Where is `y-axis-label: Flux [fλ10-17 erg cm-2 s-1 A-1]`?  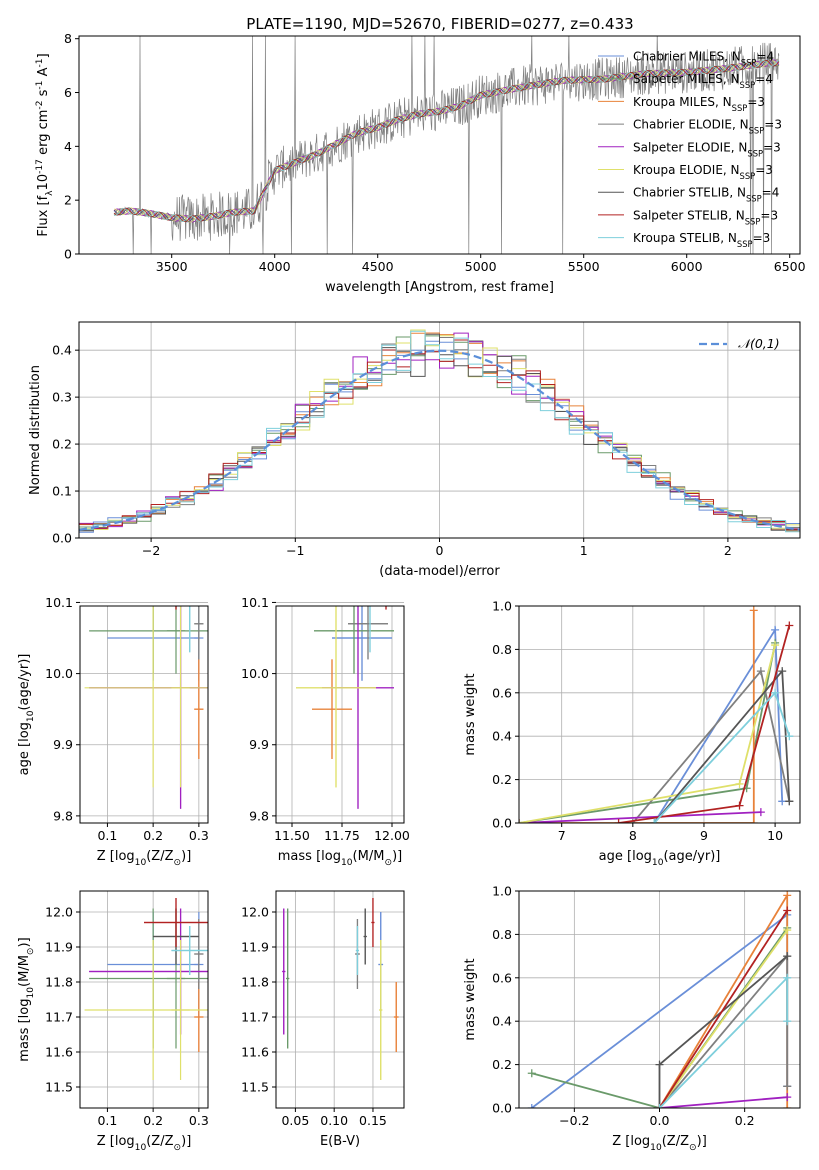
y-axis-label: Flux [fλ10-17 erg cm-2 s-1 A-1] is located at coordinates (45, 144).